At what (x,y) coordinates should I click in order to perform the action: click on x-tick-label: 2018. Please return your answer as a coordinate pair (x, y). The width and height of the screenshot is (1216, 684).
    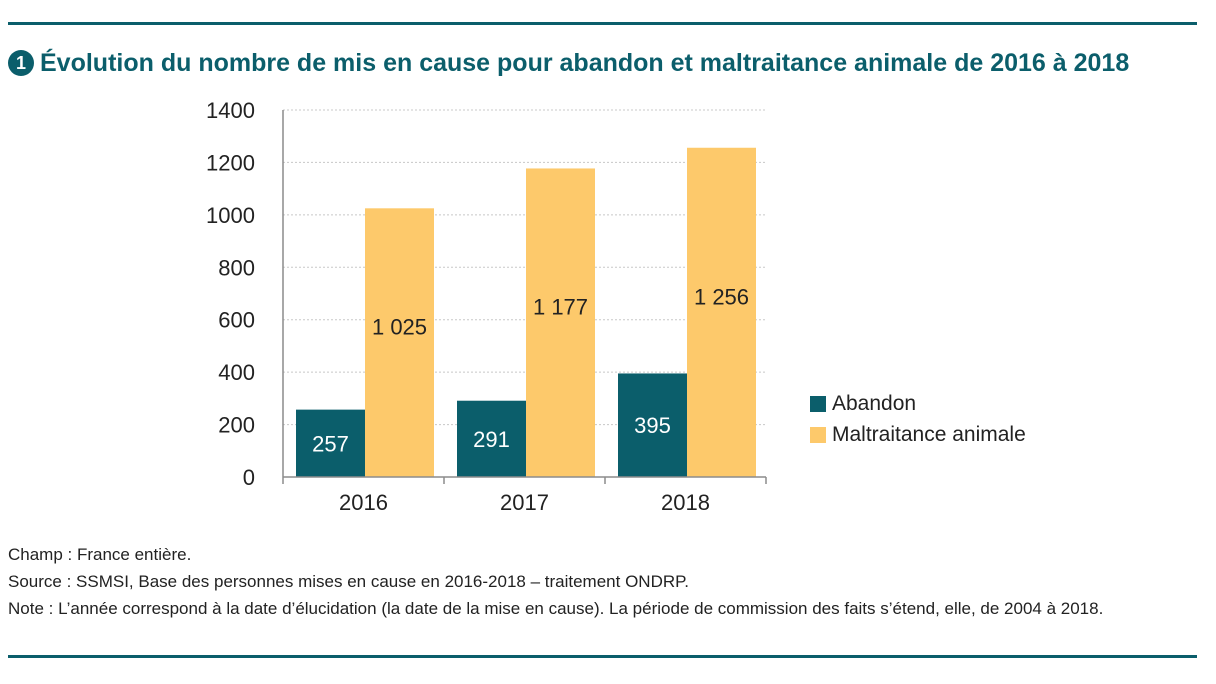
    Looking at the image, I should click on (685, 502).